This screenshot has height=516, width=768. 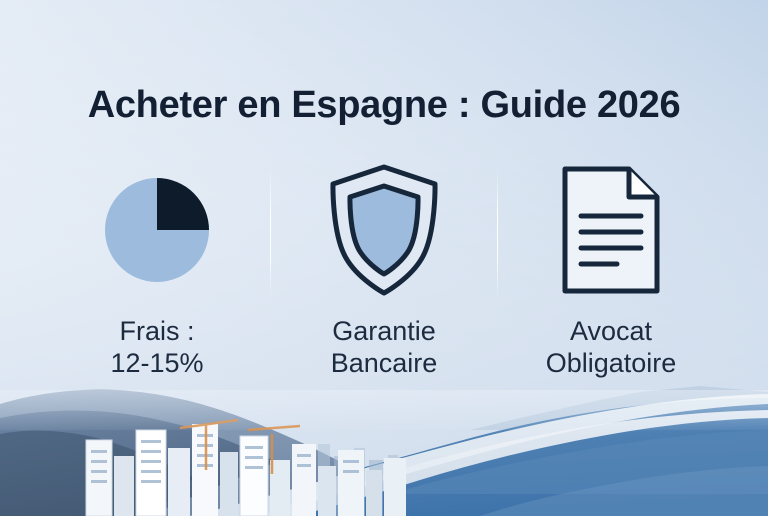 What do you see at coordinates (384, 362) in the screenshot?
I see `caption-bank-guarantee-line-2: Bancaire` at bounding box center [384, 362].